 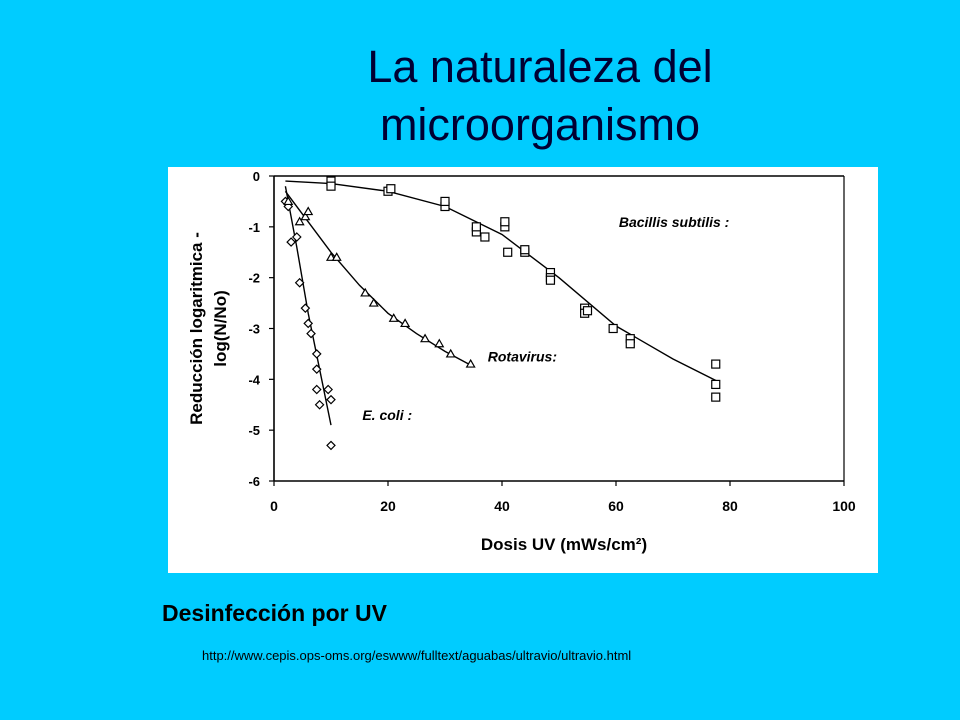 What do you see at coordinates (540, 96) in the screenshot?
I see `slide-title: La naturaleza del microorganismo` at bounding box center [540, 96].